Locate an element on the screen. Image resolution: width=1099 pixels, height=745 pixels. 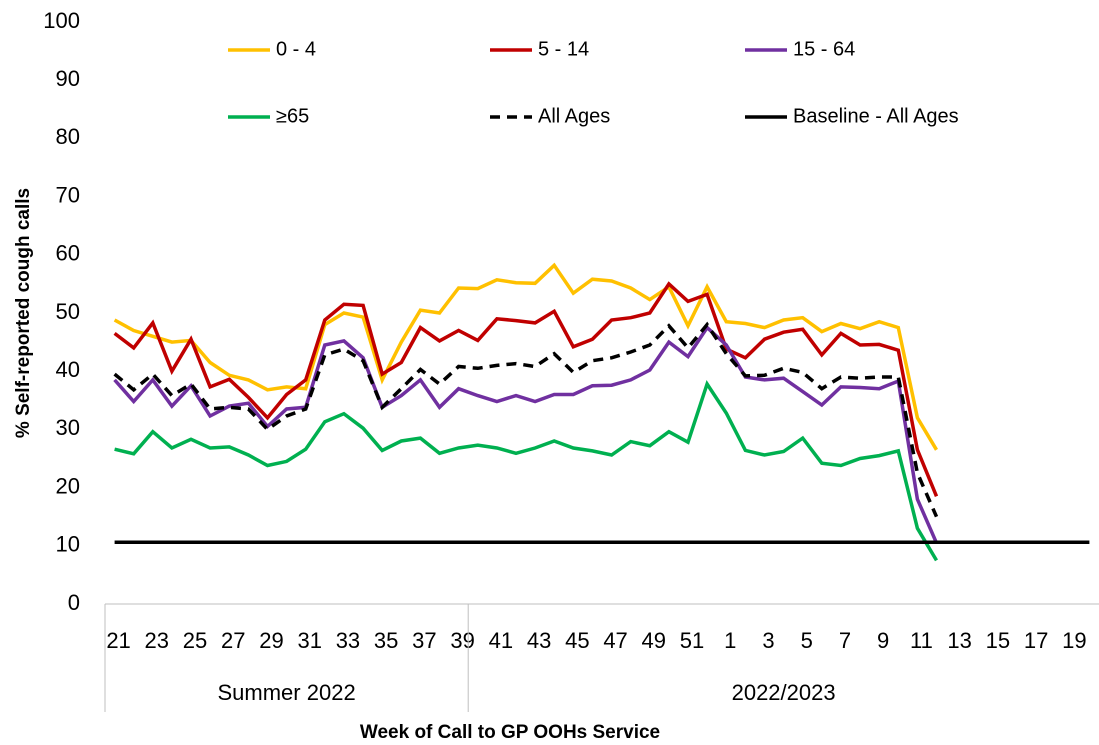
y-tick-label: 0 is located at coordinates (74, 602).